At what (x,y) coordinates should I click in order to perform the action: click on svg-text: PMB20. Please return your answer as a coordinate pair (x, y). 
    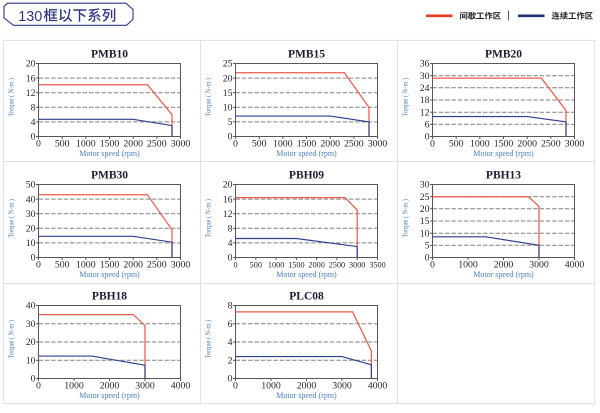
    Looking at the image, I should click on (503, 55).